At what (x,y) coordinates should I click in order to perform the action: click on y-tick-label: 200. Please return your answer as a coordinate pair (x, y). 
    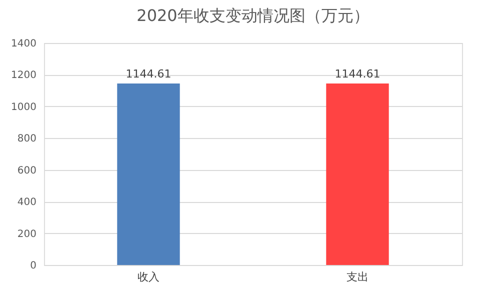
    Looking at the image, I should click on (26, 234).